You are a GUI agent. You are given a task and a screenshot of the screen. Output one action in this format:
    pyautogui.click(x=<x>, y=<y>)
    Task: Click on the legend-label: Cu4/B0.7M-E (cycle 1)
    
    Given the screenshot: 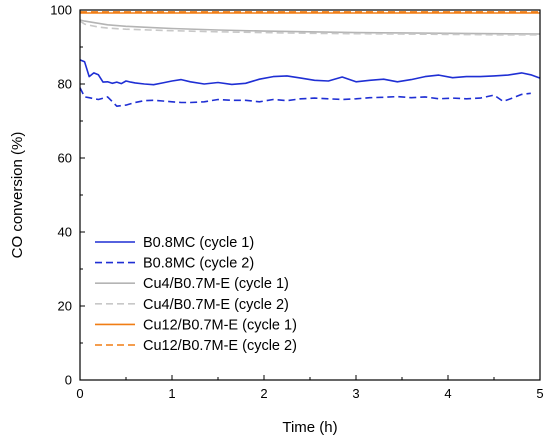 What is the action you would take?
    pyautogui.click(x=216, y=284)
    